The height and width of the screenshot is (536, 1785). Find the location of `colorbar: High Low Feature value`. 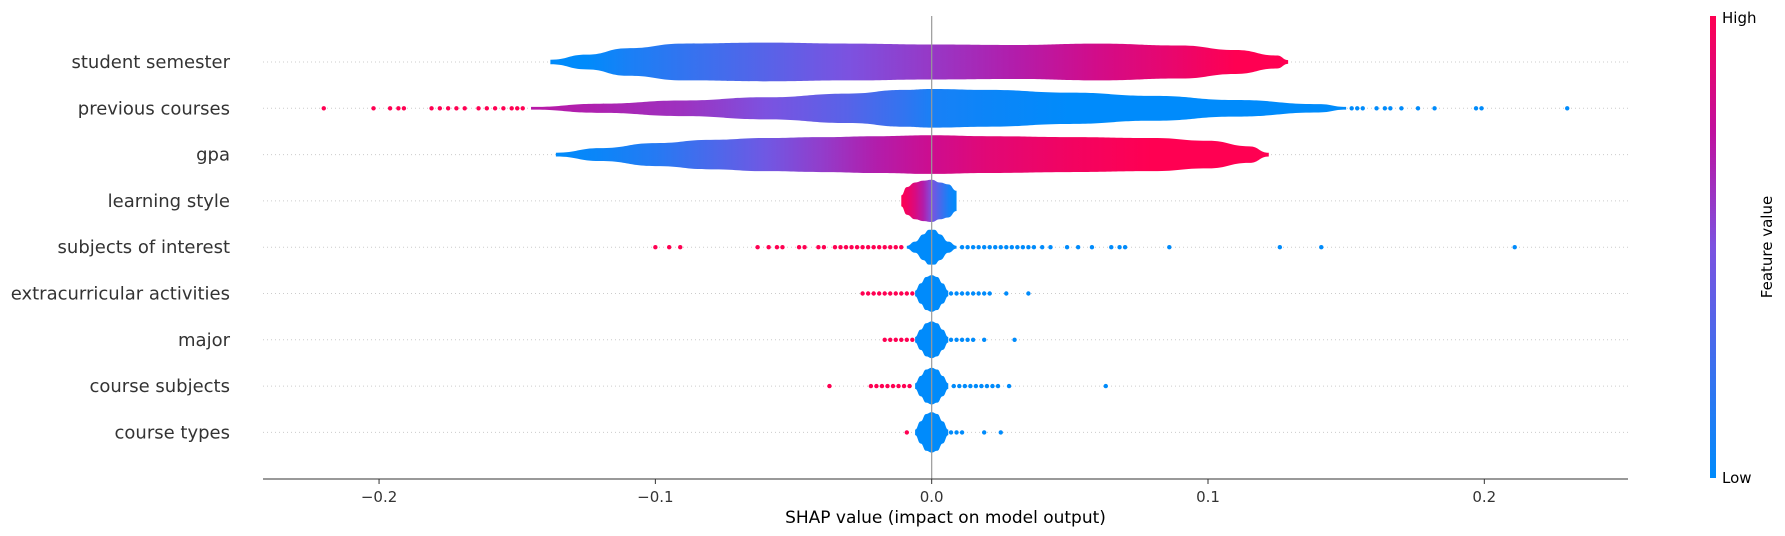

colorbar: High Low Feature value is located at coordinates (1743, 248).